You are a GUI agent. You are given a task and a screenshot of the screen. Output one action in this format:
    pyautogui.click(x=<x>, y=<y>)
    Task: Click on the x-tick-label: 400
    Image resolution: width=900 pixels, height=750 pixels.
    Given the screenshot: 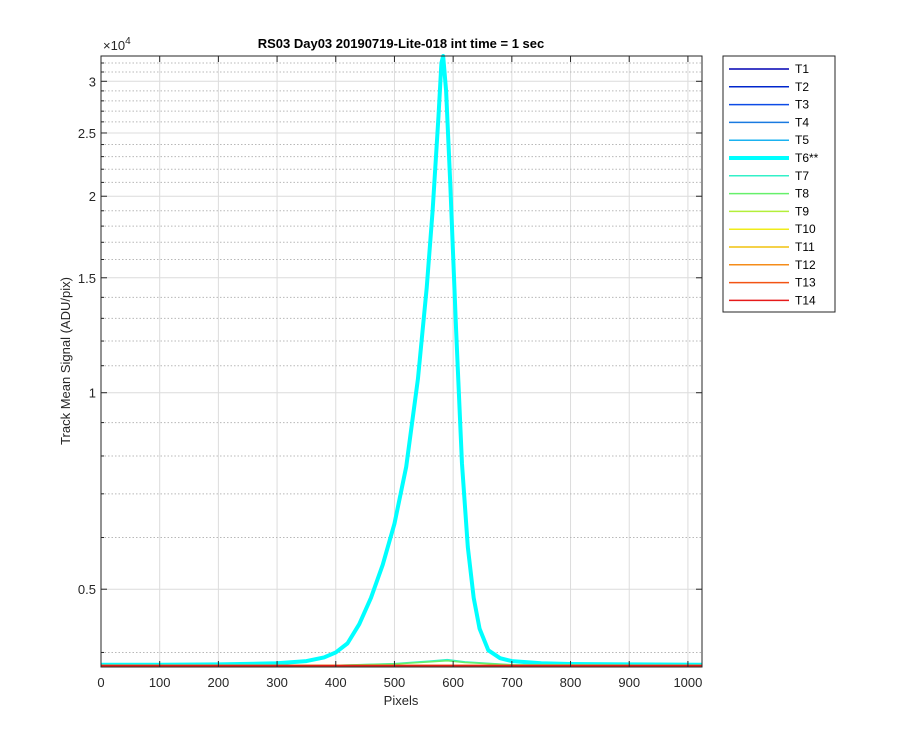 What is the action you would take?
    pyautogui.click(x=336, y=682)
    